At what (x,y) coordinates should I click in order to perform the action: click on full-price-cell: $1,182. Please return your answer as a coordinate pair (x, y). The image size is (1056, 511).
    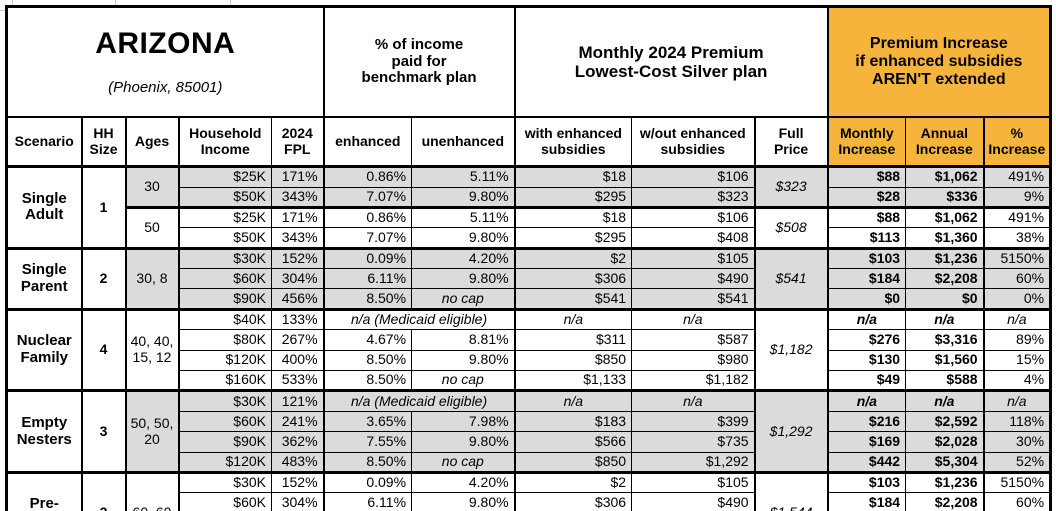
    Looking at the image, I should click on (791, 349).